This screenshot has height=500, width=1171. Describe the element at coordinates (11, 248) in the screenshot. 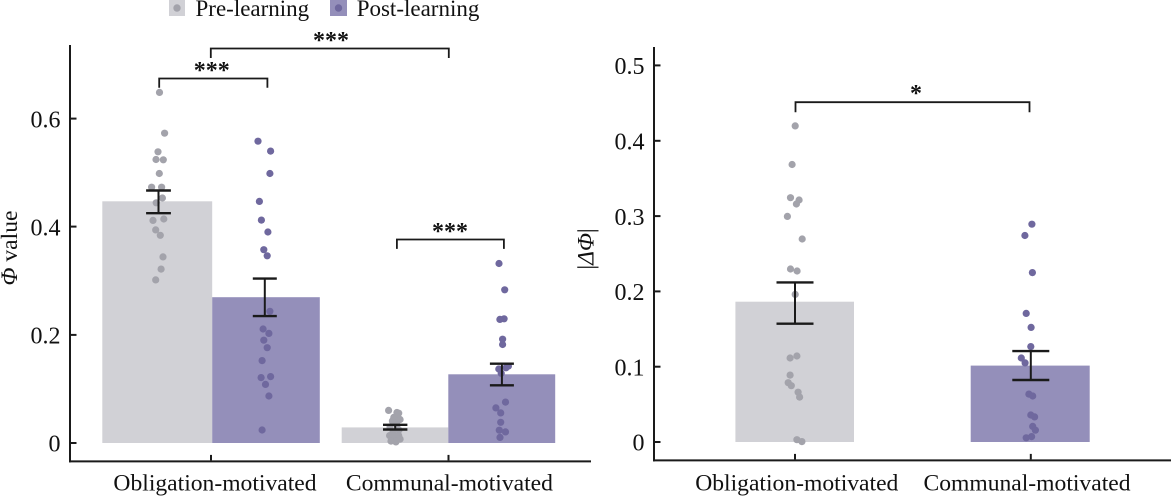

I see `svg-text: Φ value` at that location.